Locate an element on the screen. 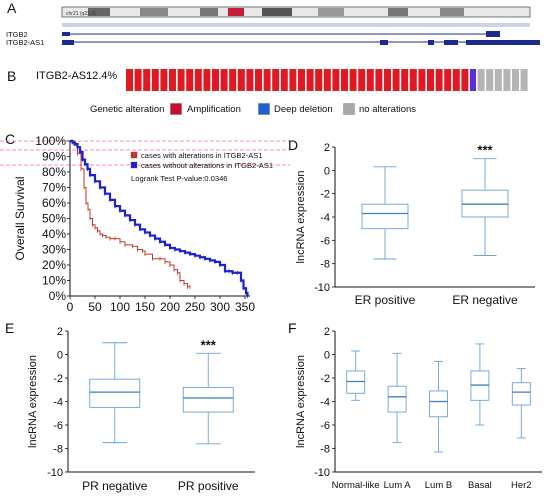 This screenshot has width=550, height=499. panel-label-d: D is located at coordinates (293, 145).